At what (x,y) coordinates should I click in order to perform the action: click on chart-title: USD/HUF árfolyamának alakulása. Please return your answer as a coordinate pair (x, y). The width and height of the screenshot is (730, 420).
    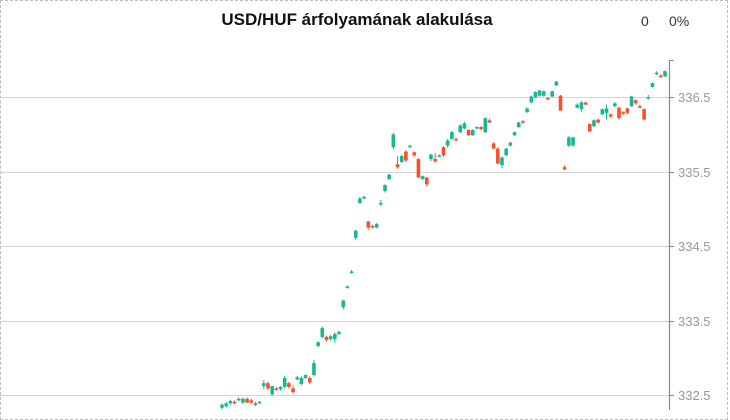
    Looking at the image, I should click on (357, 19).